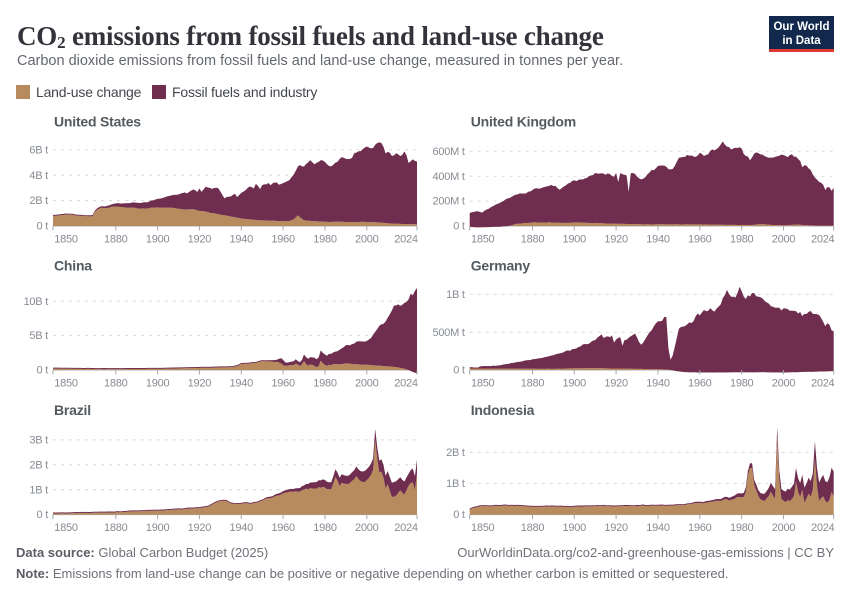 Image resolution: width=850 pixels, height=600 pixels. Describe the element at coordinates (449, 152) in the screenshot. I see `svg-text: 600M t` at that location.